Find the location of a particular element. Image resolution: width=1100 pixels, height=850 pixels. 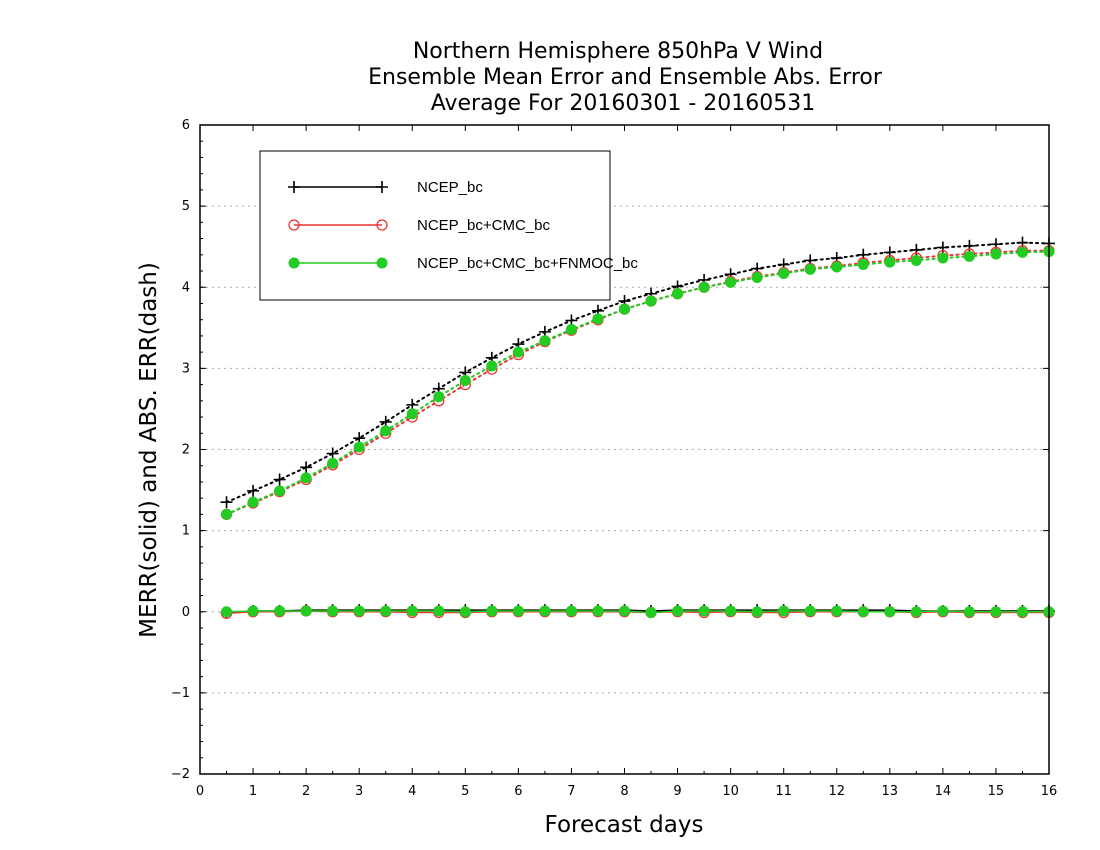

x-tick-label: 0 is located at coordinates (200, 791).